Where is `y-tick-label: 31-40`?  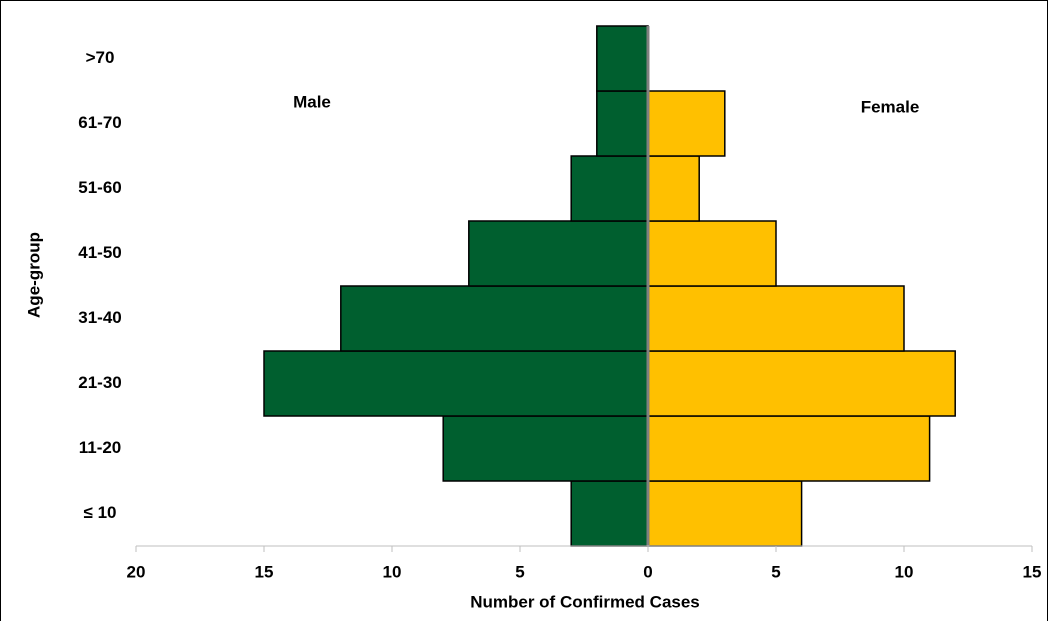
y-tick-label: 31-40 is located at coordinates (99, 317).